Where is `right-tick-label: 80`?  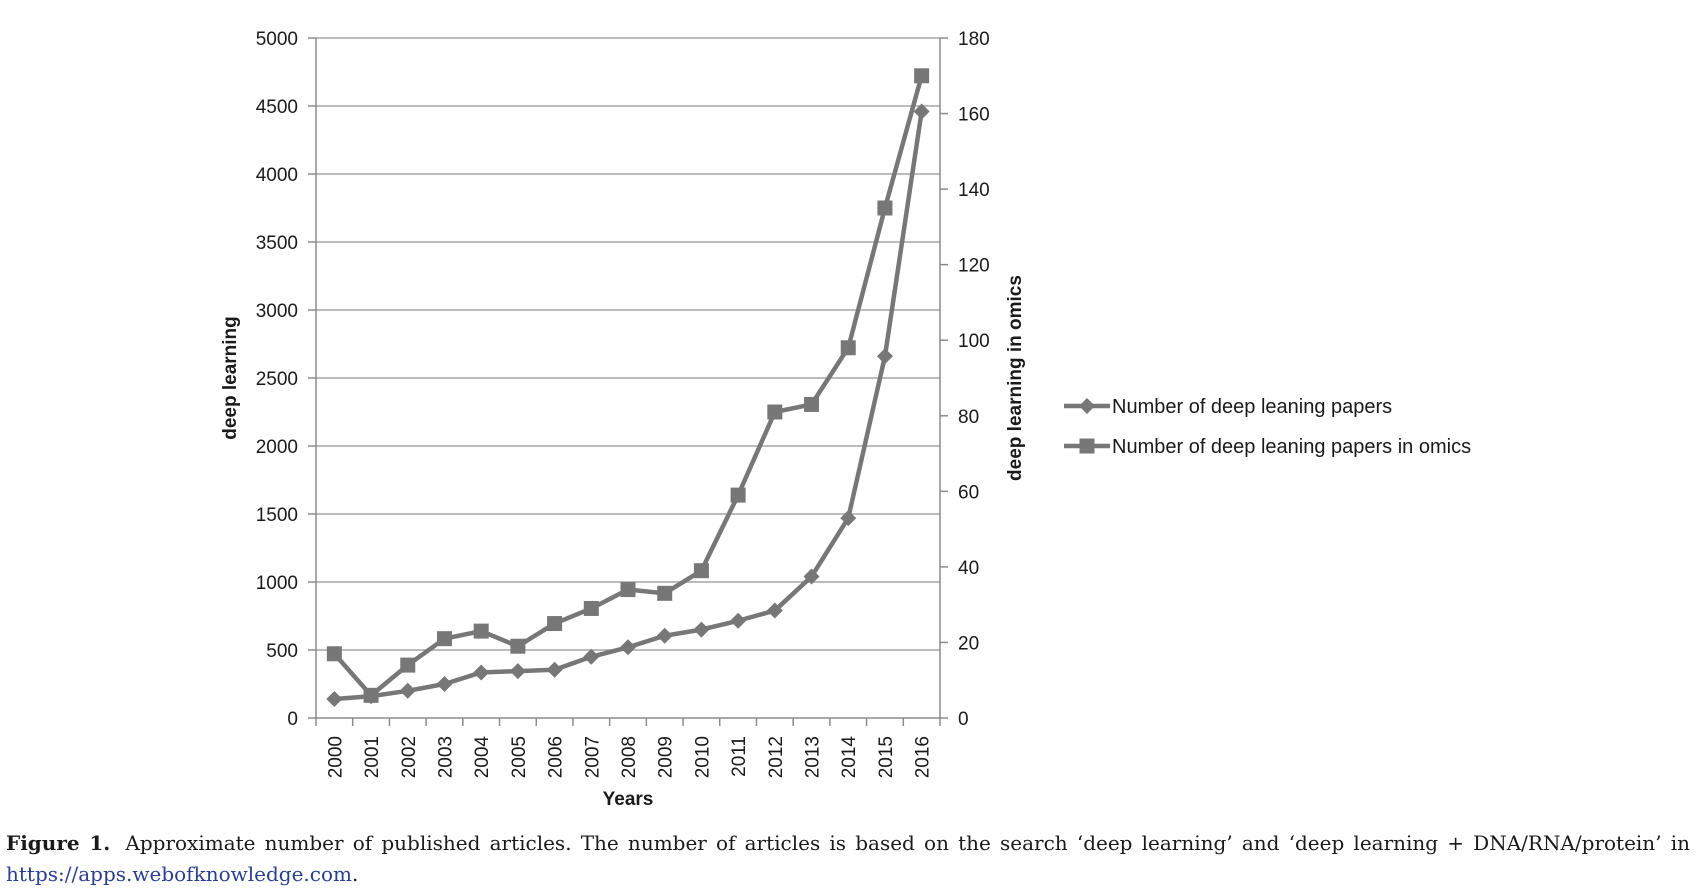 right-tick-label: 80 is located at coordinates (968, 417).